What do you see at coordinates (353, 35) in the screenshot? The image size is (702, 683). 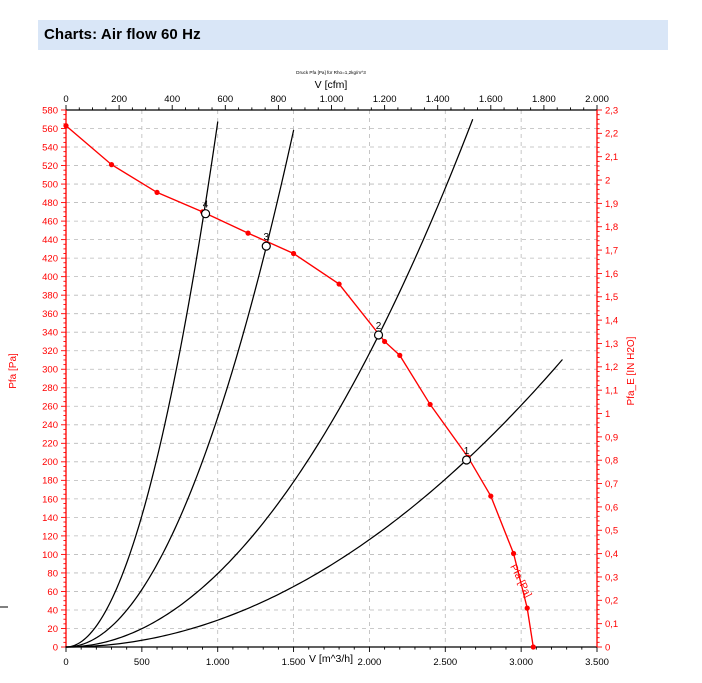 I see `header-band` at bounding box center [353, 35].